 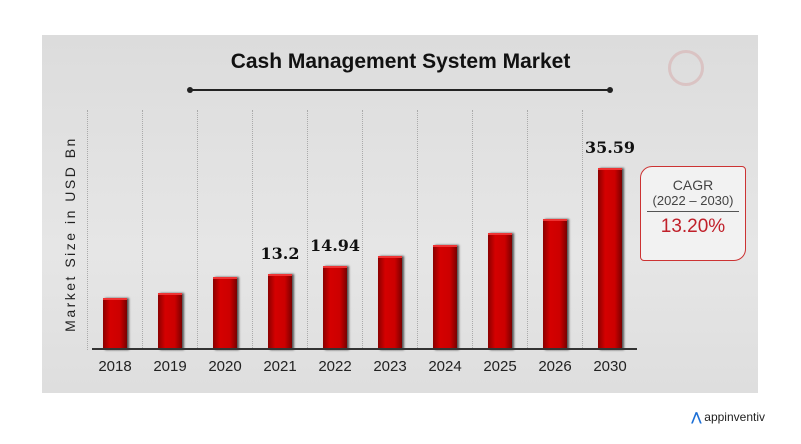 What do you see at coordinates (555, 366) in the screenshot?
I see `x-tick-2026: 2026` at bounding box center [555, 366].